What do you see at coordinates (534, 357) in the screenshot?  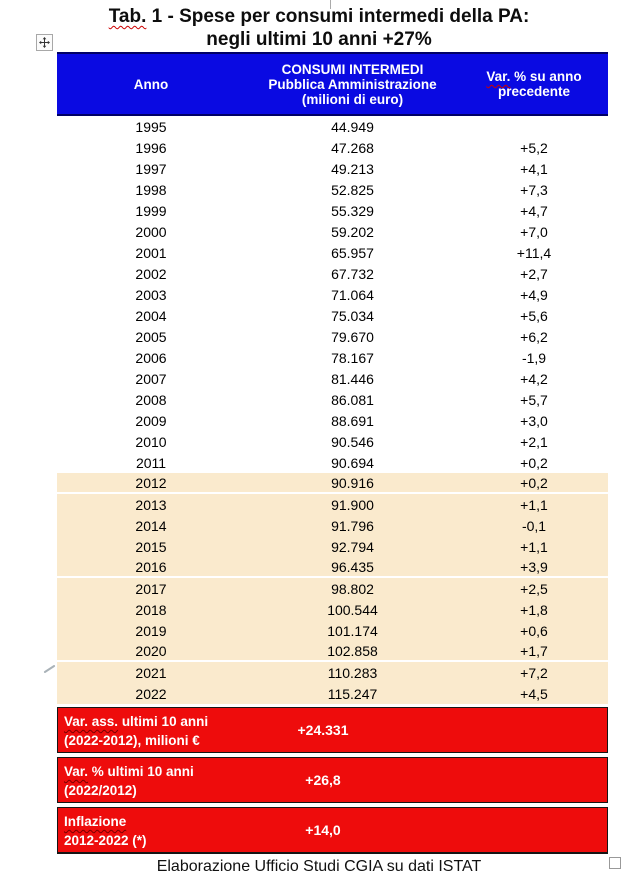 I see `var-cell: -1,9` at bounding box center [534, 357].